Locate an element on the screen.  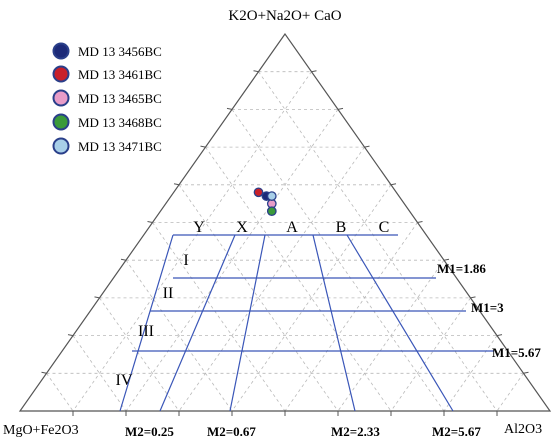
row-label-i: I is located at coordinates (185, 260).